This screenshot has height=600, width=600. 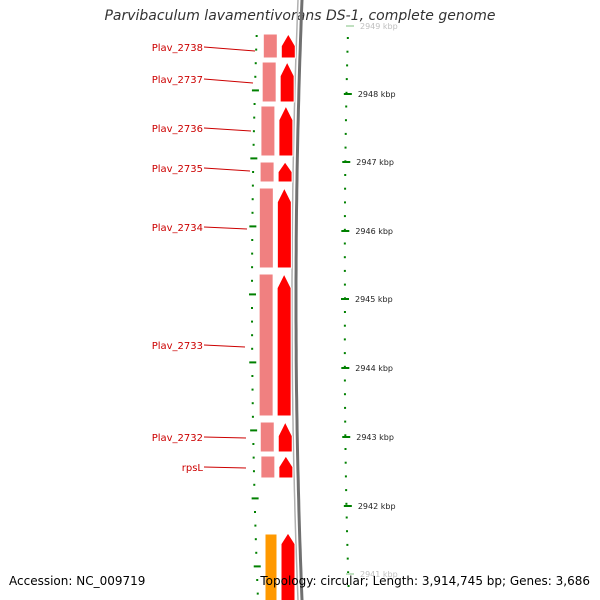 I want to click on kbp-tick-label: 2949 kbp, so click(x=379, y=26).